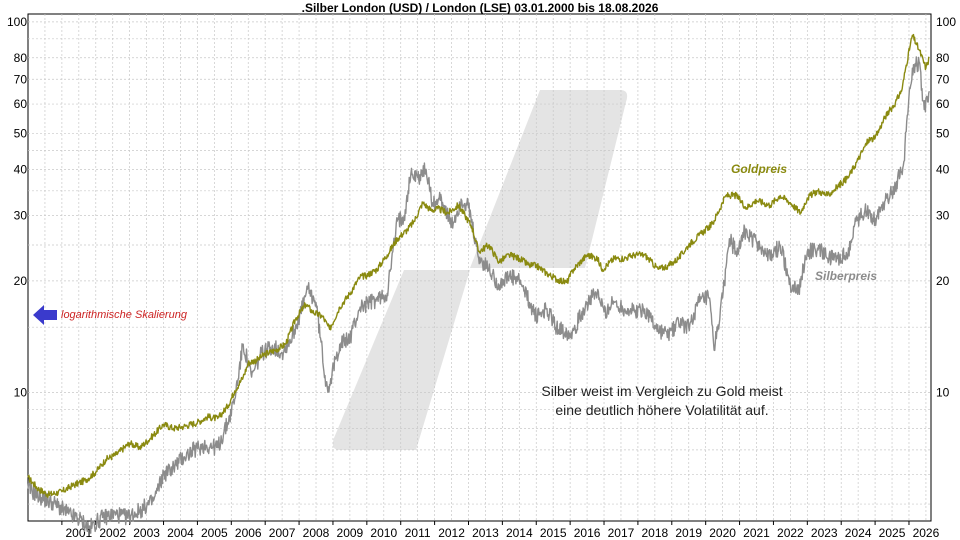 The height and width of the screenshot is (540, 960). Describe the element at coordinates (824, 533) in the screenshot. I see `x-tick-label: 2023` at that location.